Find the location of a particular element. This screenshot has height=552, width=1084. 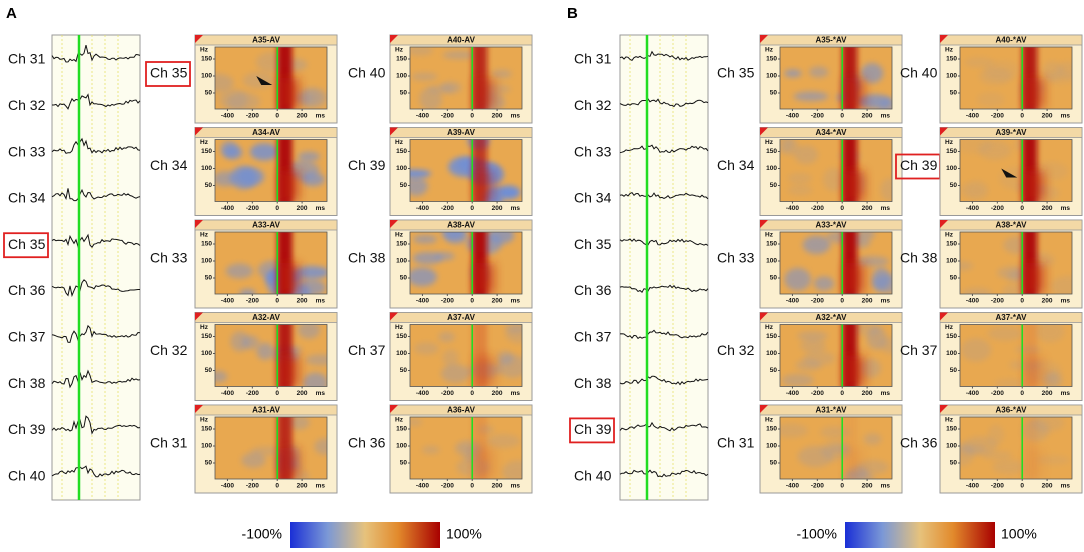

colorbar-min: -100% is located at coordinates (262, 534).